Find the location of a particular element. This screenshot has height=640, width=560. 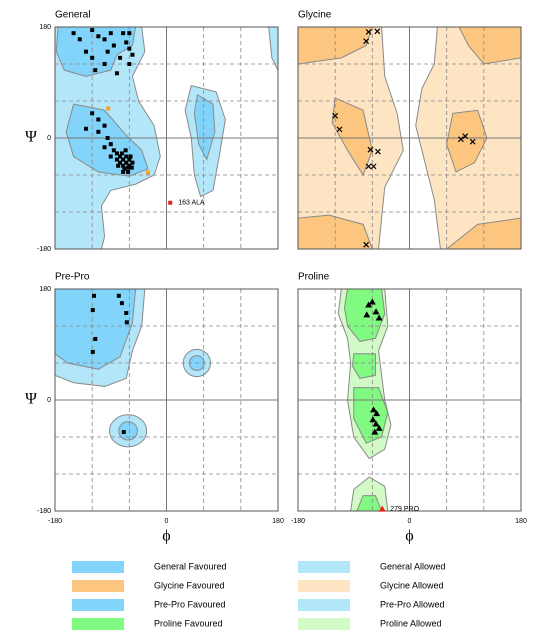

point-label: 163 ALA is located at coordinates (191, 203).